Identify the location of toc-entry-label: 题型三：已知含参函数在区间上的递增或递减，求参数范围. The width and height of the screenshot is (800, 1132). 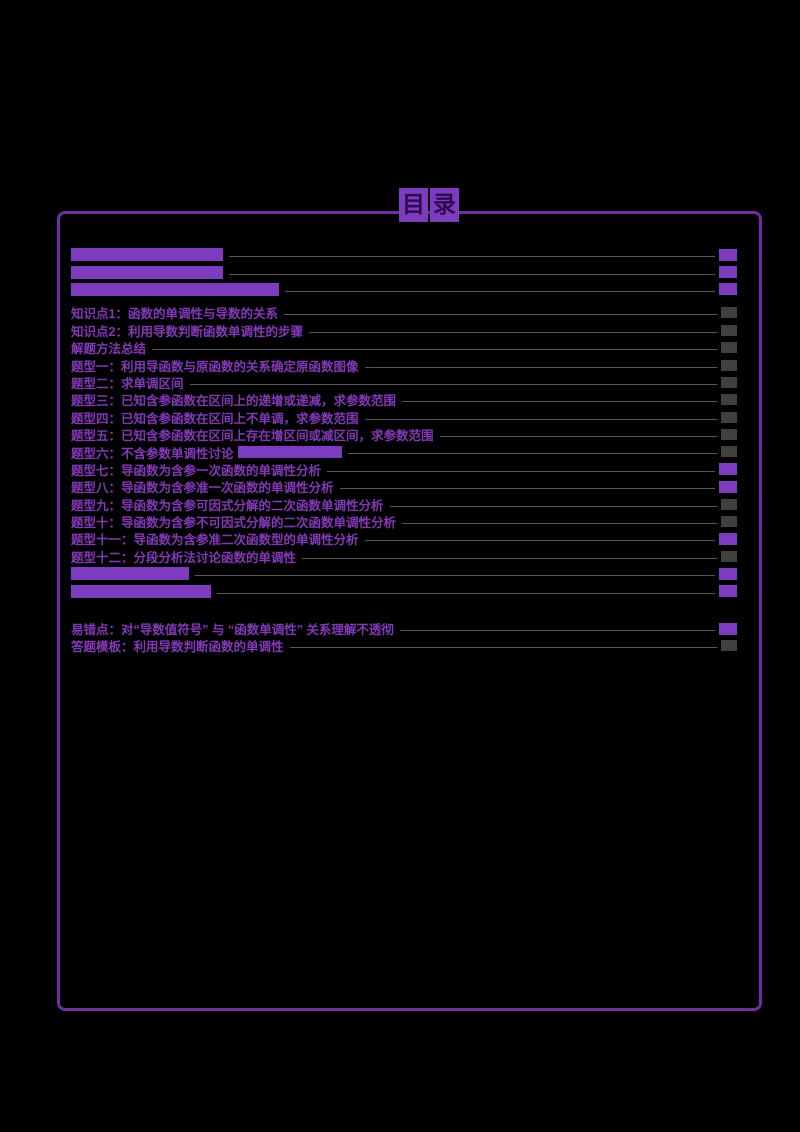
(234, 401).